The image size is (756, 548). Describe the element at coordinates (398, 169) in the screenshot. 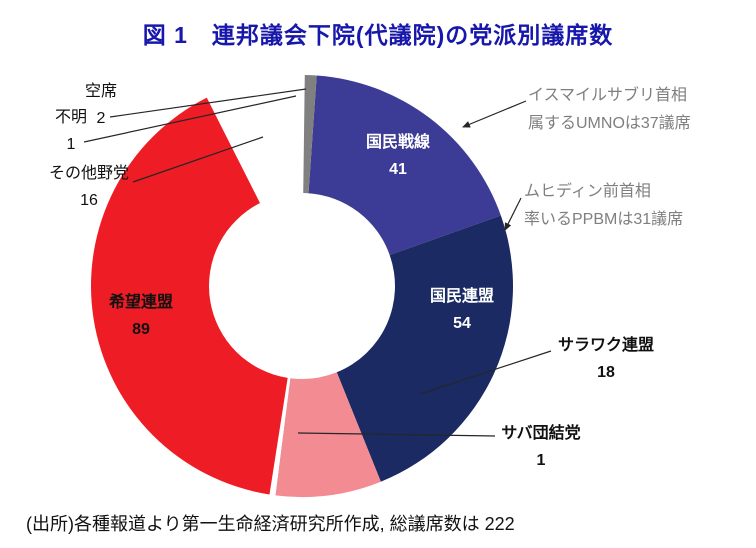

I see `segment-value: 41` at that location.